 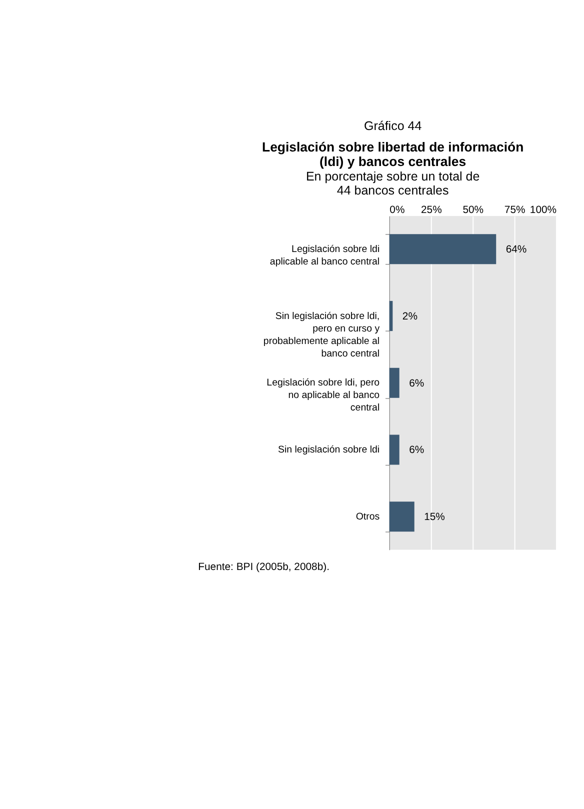 What do you see at coordinates (543, 210) in the screenshot?
I see `x-tick-label: 100%` at bounding box center [543, 210].